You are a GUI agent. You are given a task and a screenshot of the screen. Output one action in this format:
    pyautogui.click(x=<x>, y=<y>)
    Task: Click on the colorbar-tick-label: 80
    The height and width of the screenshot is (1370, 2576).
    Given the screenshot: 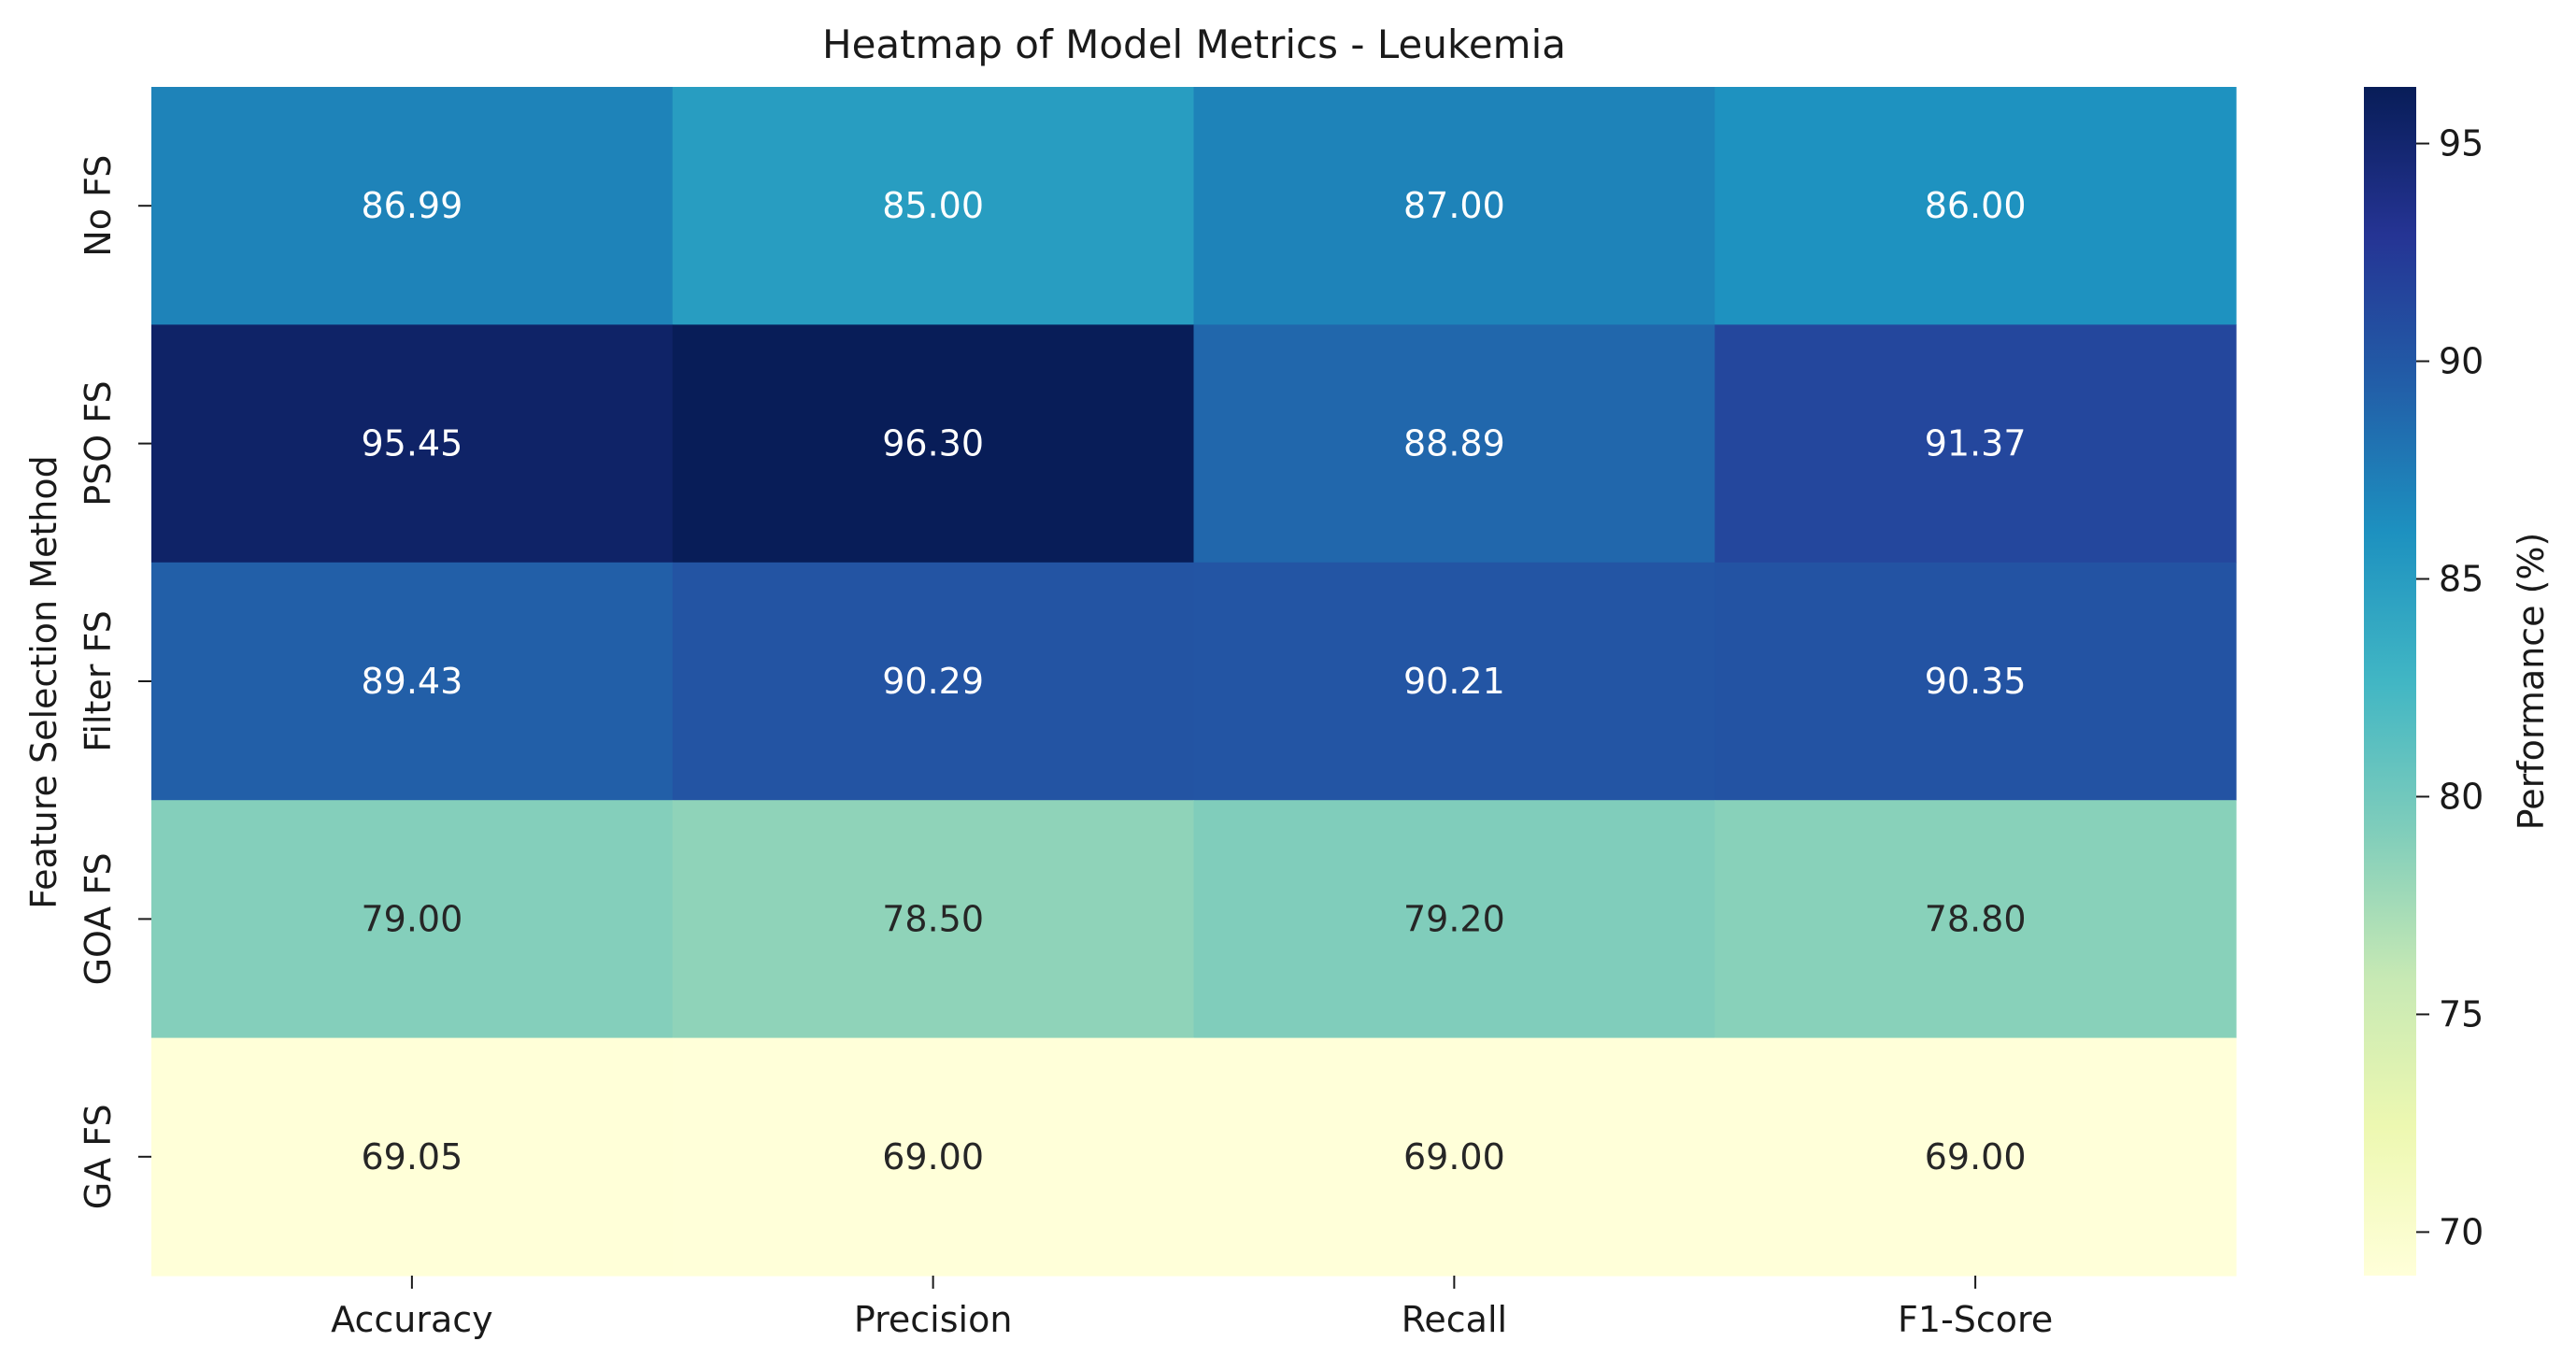 What is the action you would take?
    pyautogui.click(x=2461, y=796)
    